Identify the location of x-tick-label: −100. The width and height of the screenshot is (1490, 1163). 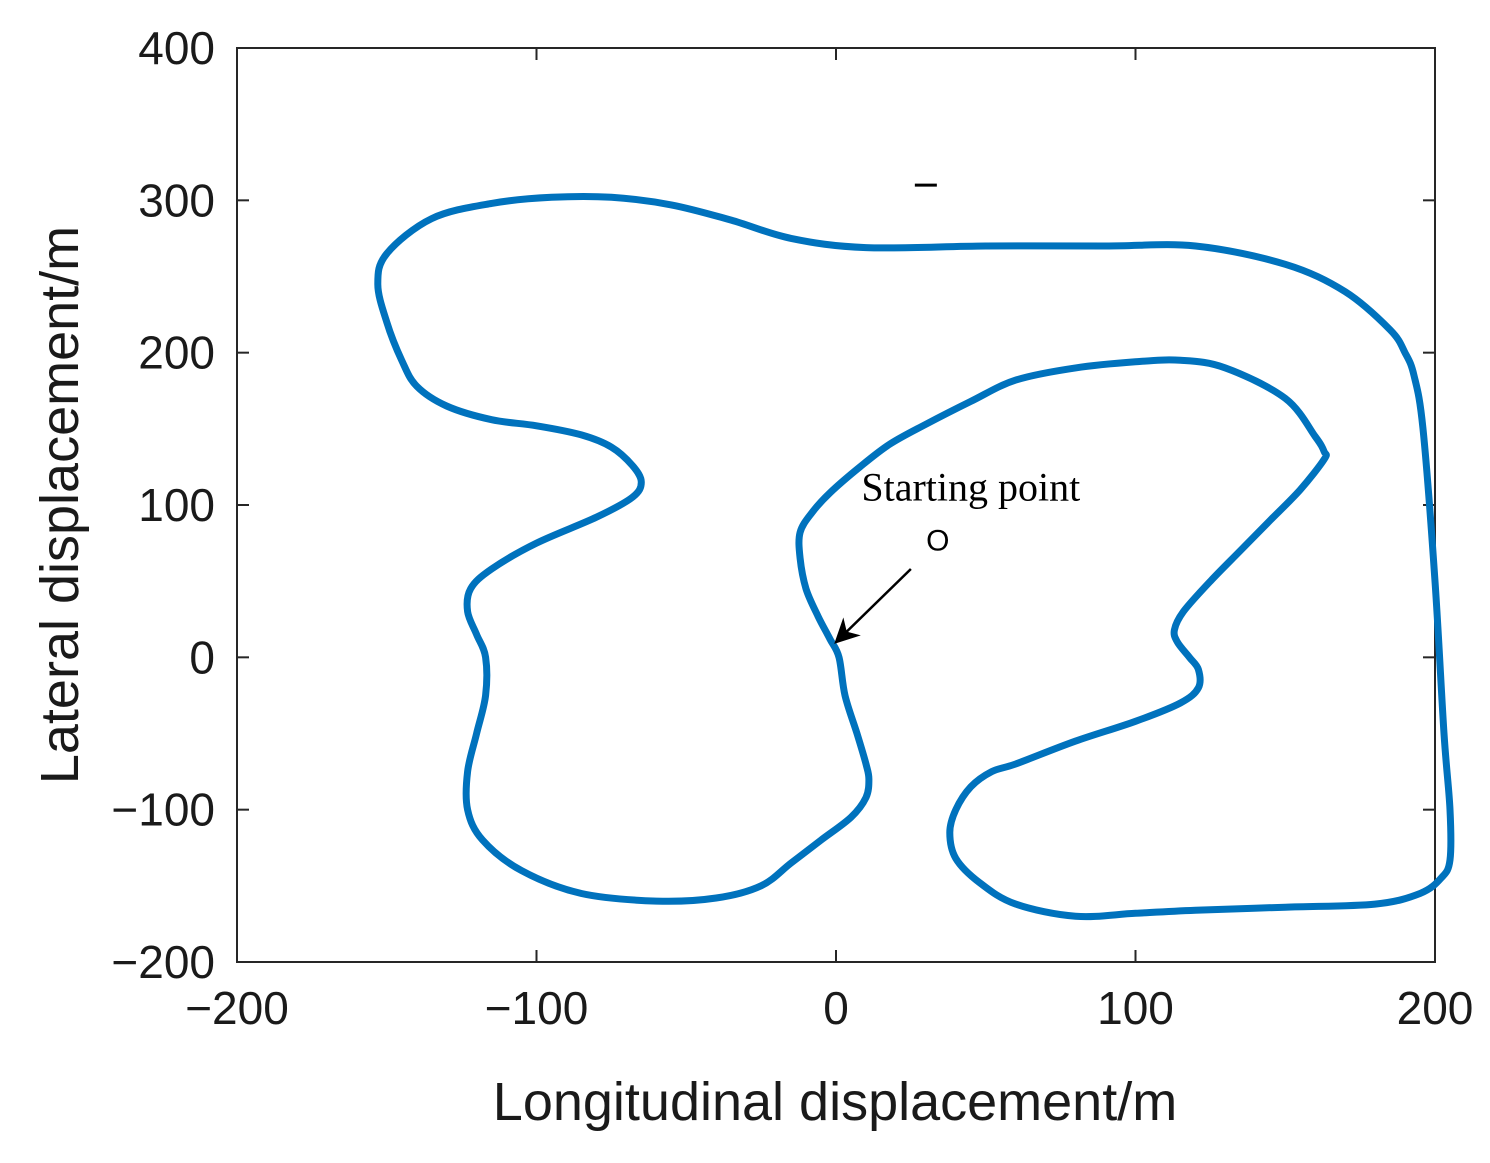
(537, 1008).